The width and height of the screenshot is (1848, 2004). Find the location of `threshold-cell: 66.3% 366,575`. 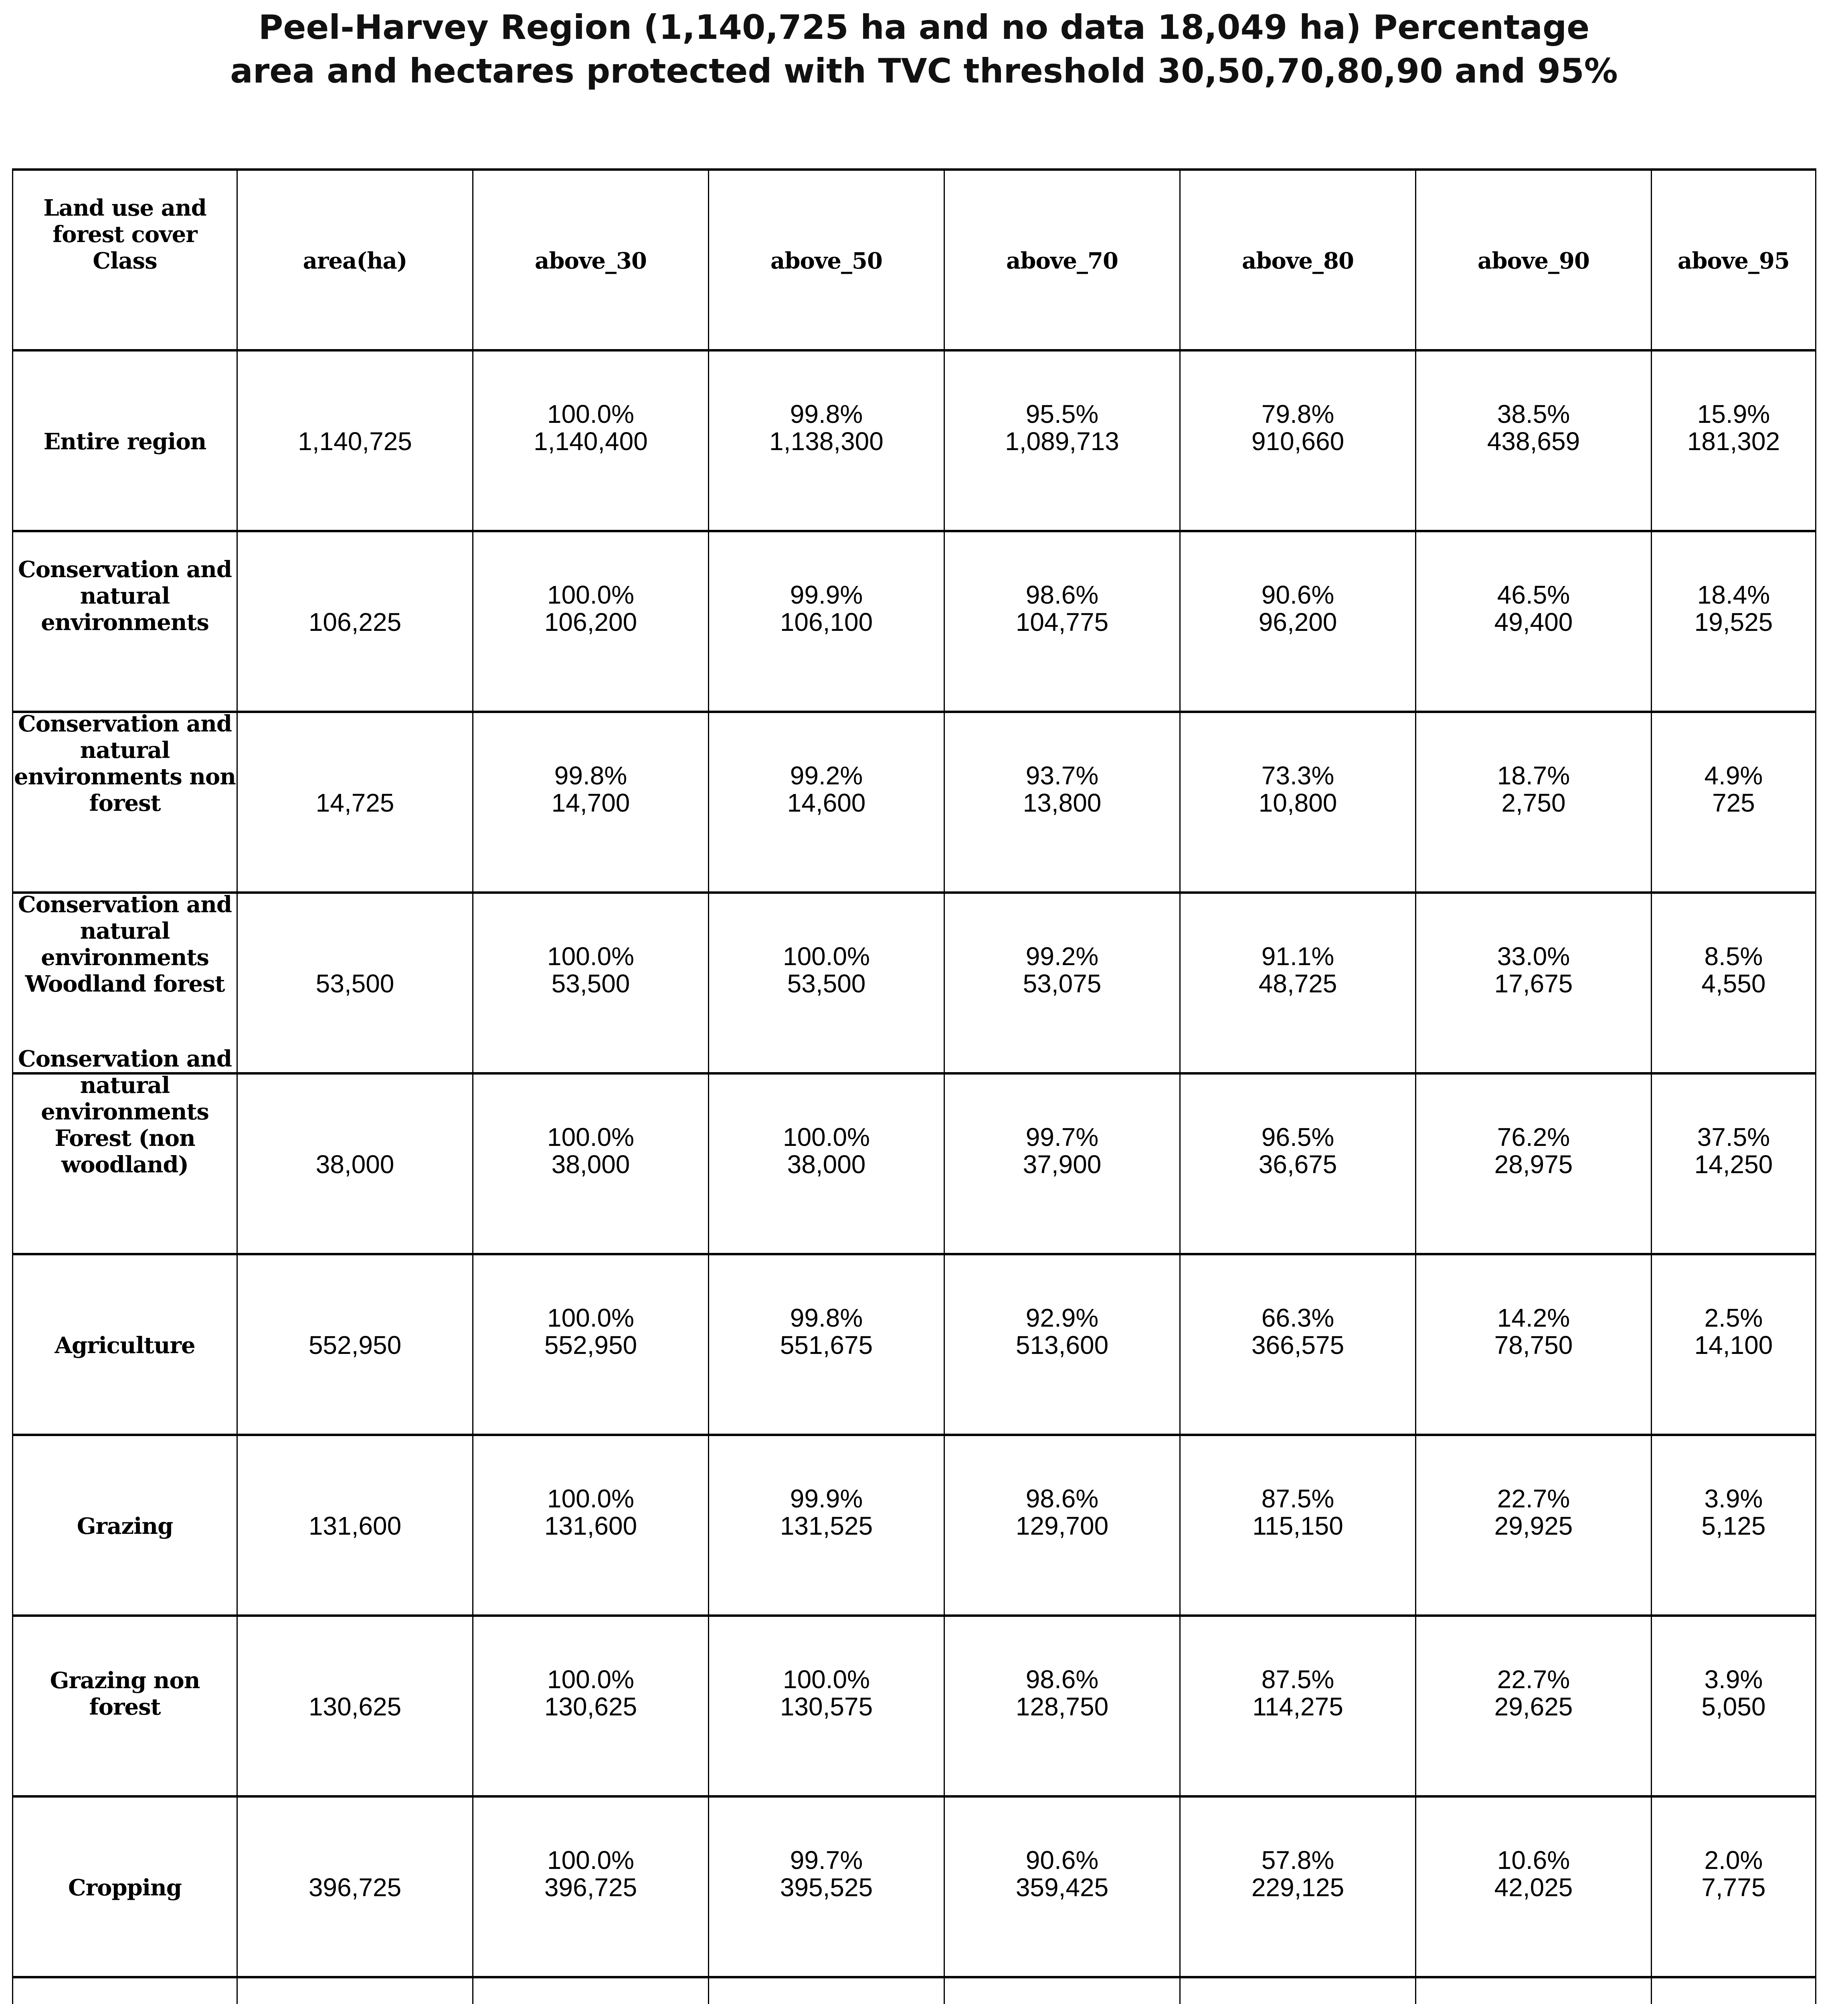

threshold-cell: 66.3% 366,575 is located at coordinates (1297, 1344).